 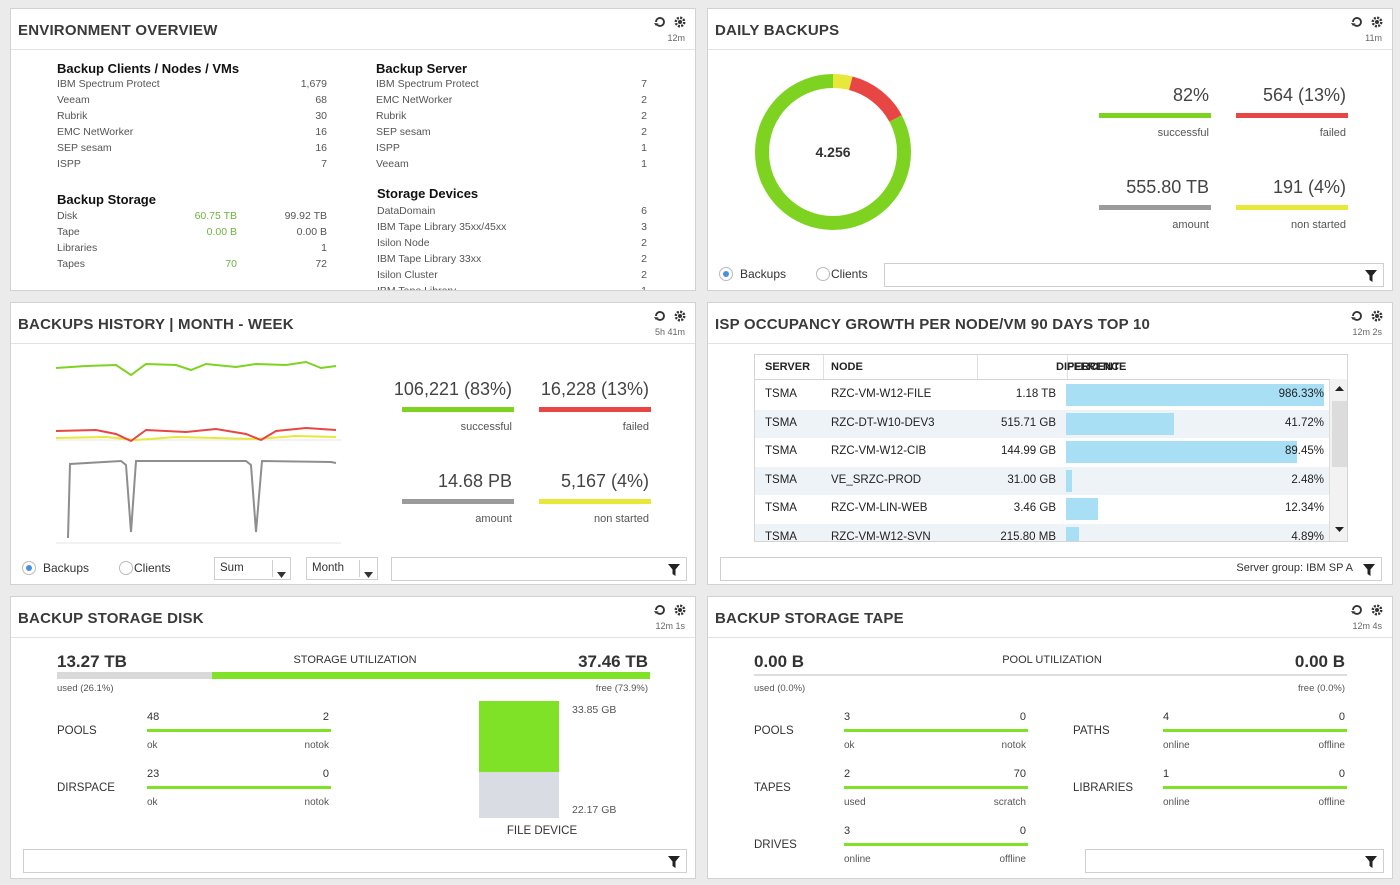 What do you see at coordinates (106, 199) in the screenshot?
I see `section-heading: Backup Storage` at bounding box center [106, 199].